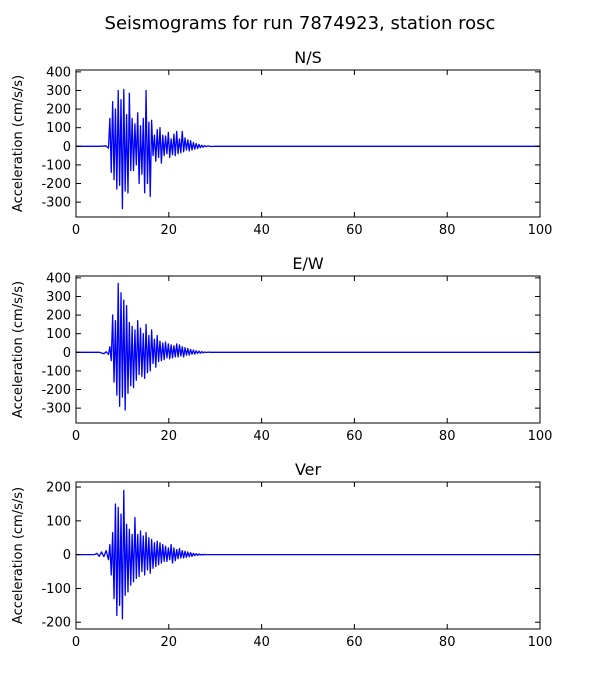  Describe the element at coordinates (56, 623) in the screenshot. I see `y-tick-label-2--200: -200` at that location.